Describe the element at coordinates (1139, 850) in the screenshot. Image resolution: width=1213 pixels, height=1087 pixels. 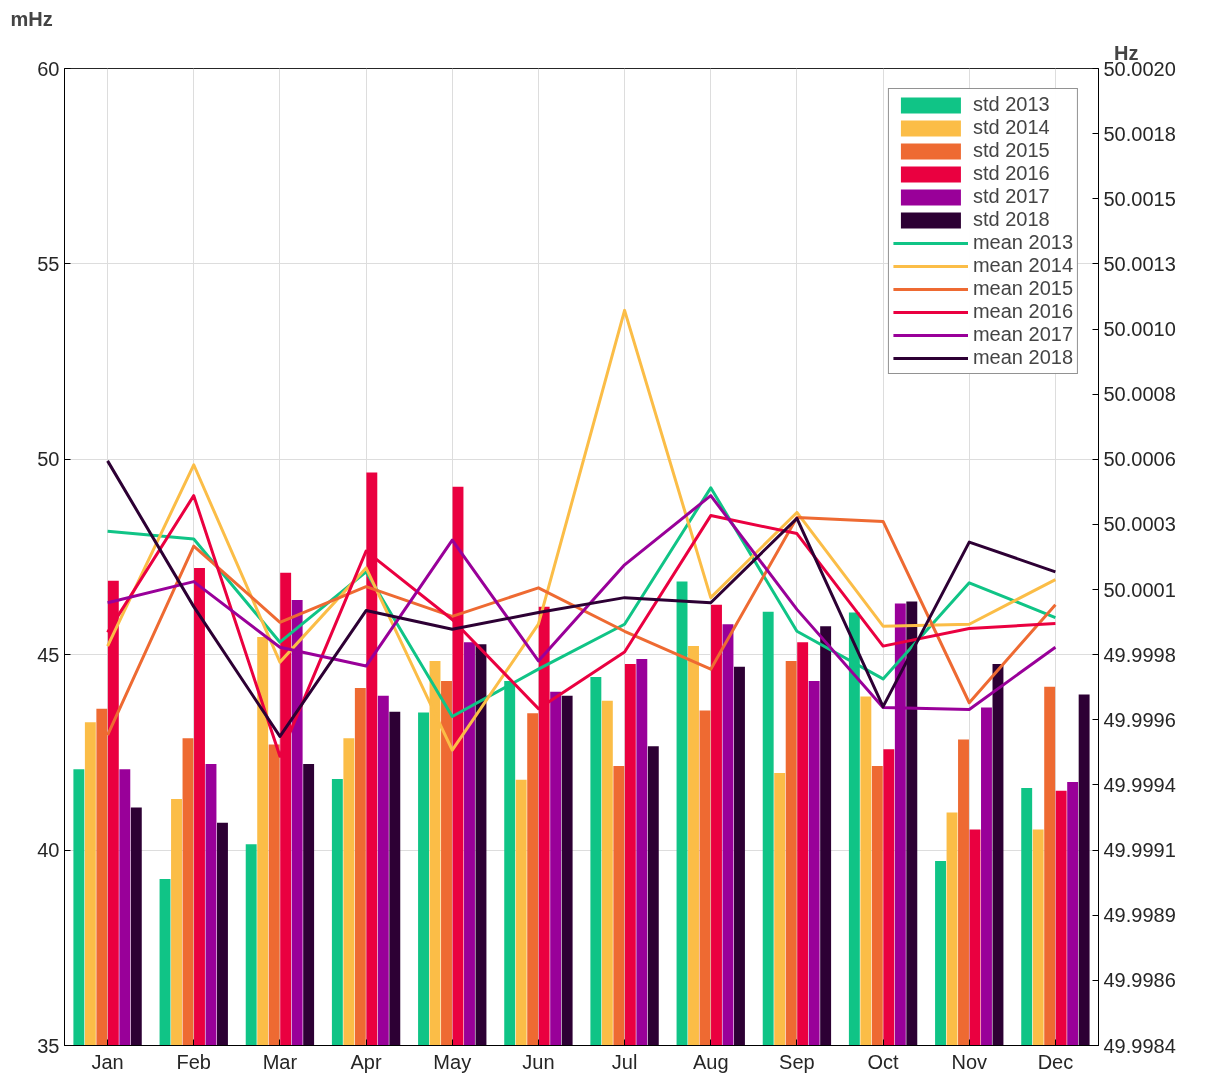
I see `y2-tick-label: 49.9991` at that location.